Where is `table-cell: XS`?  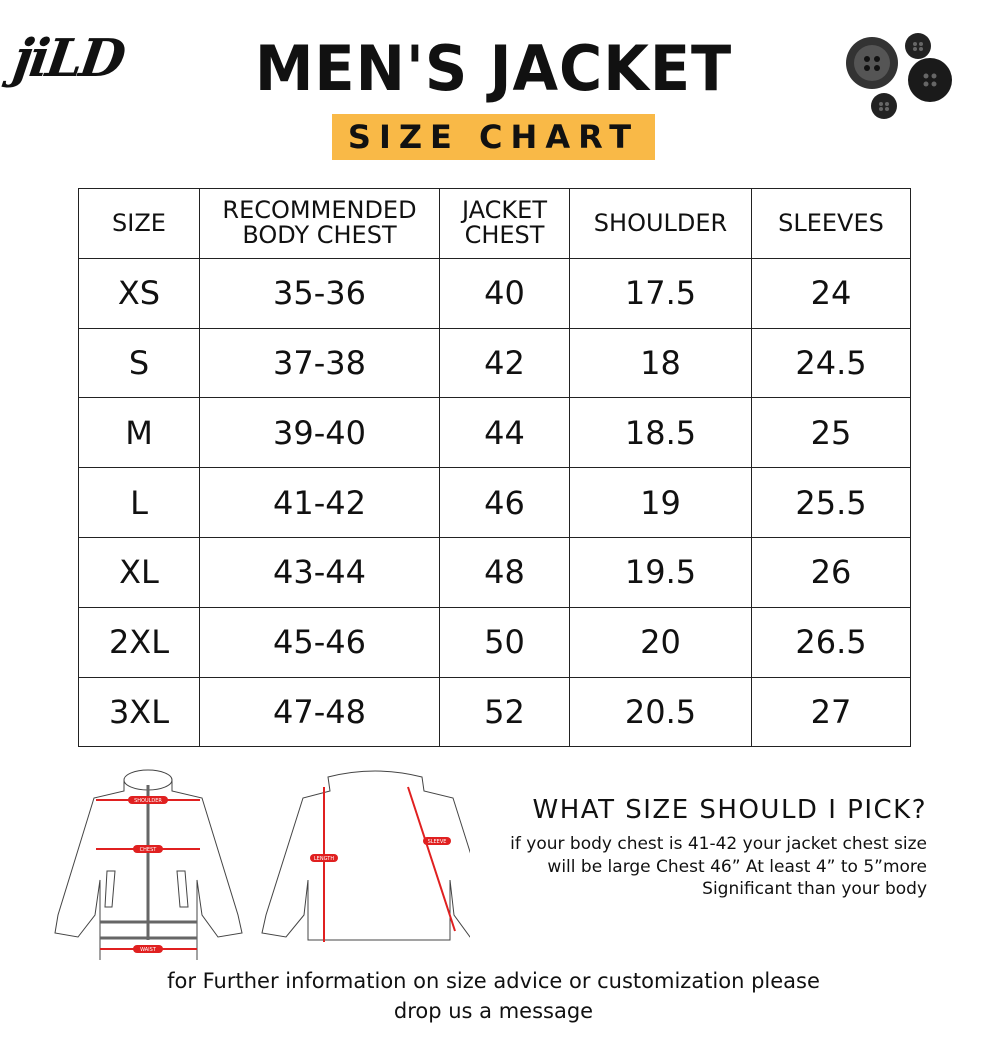 table-cell: XS is located at coordinates (139, 293).